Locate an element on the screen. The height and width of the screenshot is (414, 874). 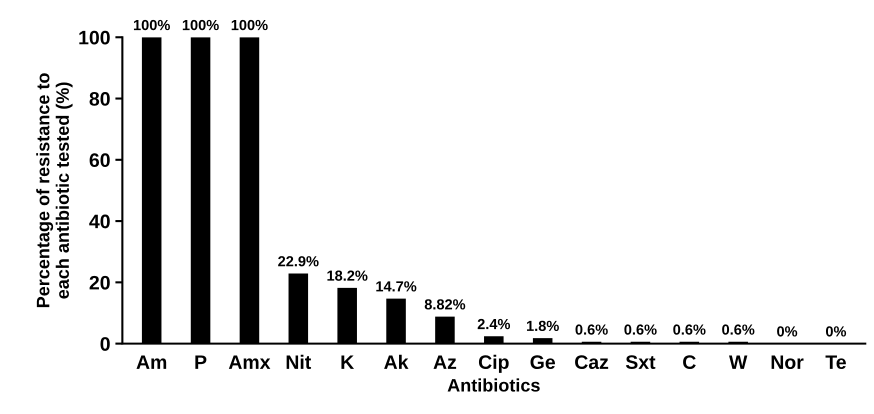
x-tick-label: Ak is located at coordinates (396, 361).